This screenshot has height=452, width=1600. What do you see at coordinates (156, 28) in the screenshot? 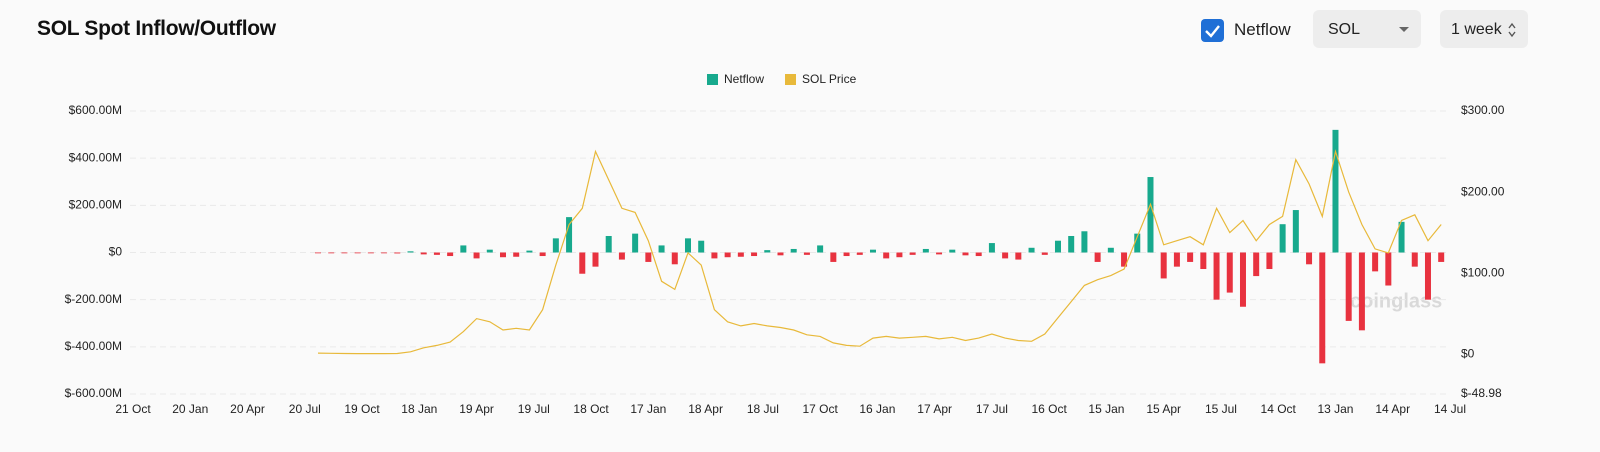
I see `title: SOL Spot Inflow/Outflow` at bounding box center [156, 28].